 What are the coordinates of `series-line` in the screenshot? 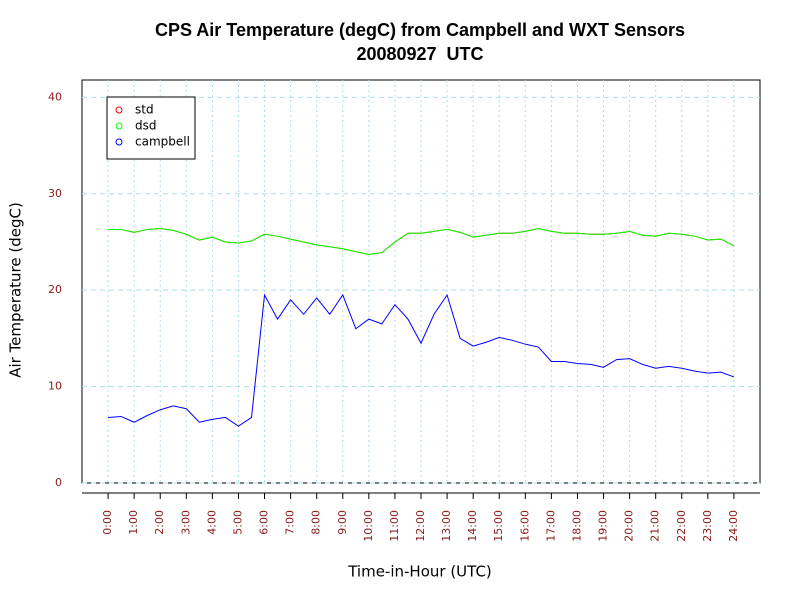 It's located at (421, 241).